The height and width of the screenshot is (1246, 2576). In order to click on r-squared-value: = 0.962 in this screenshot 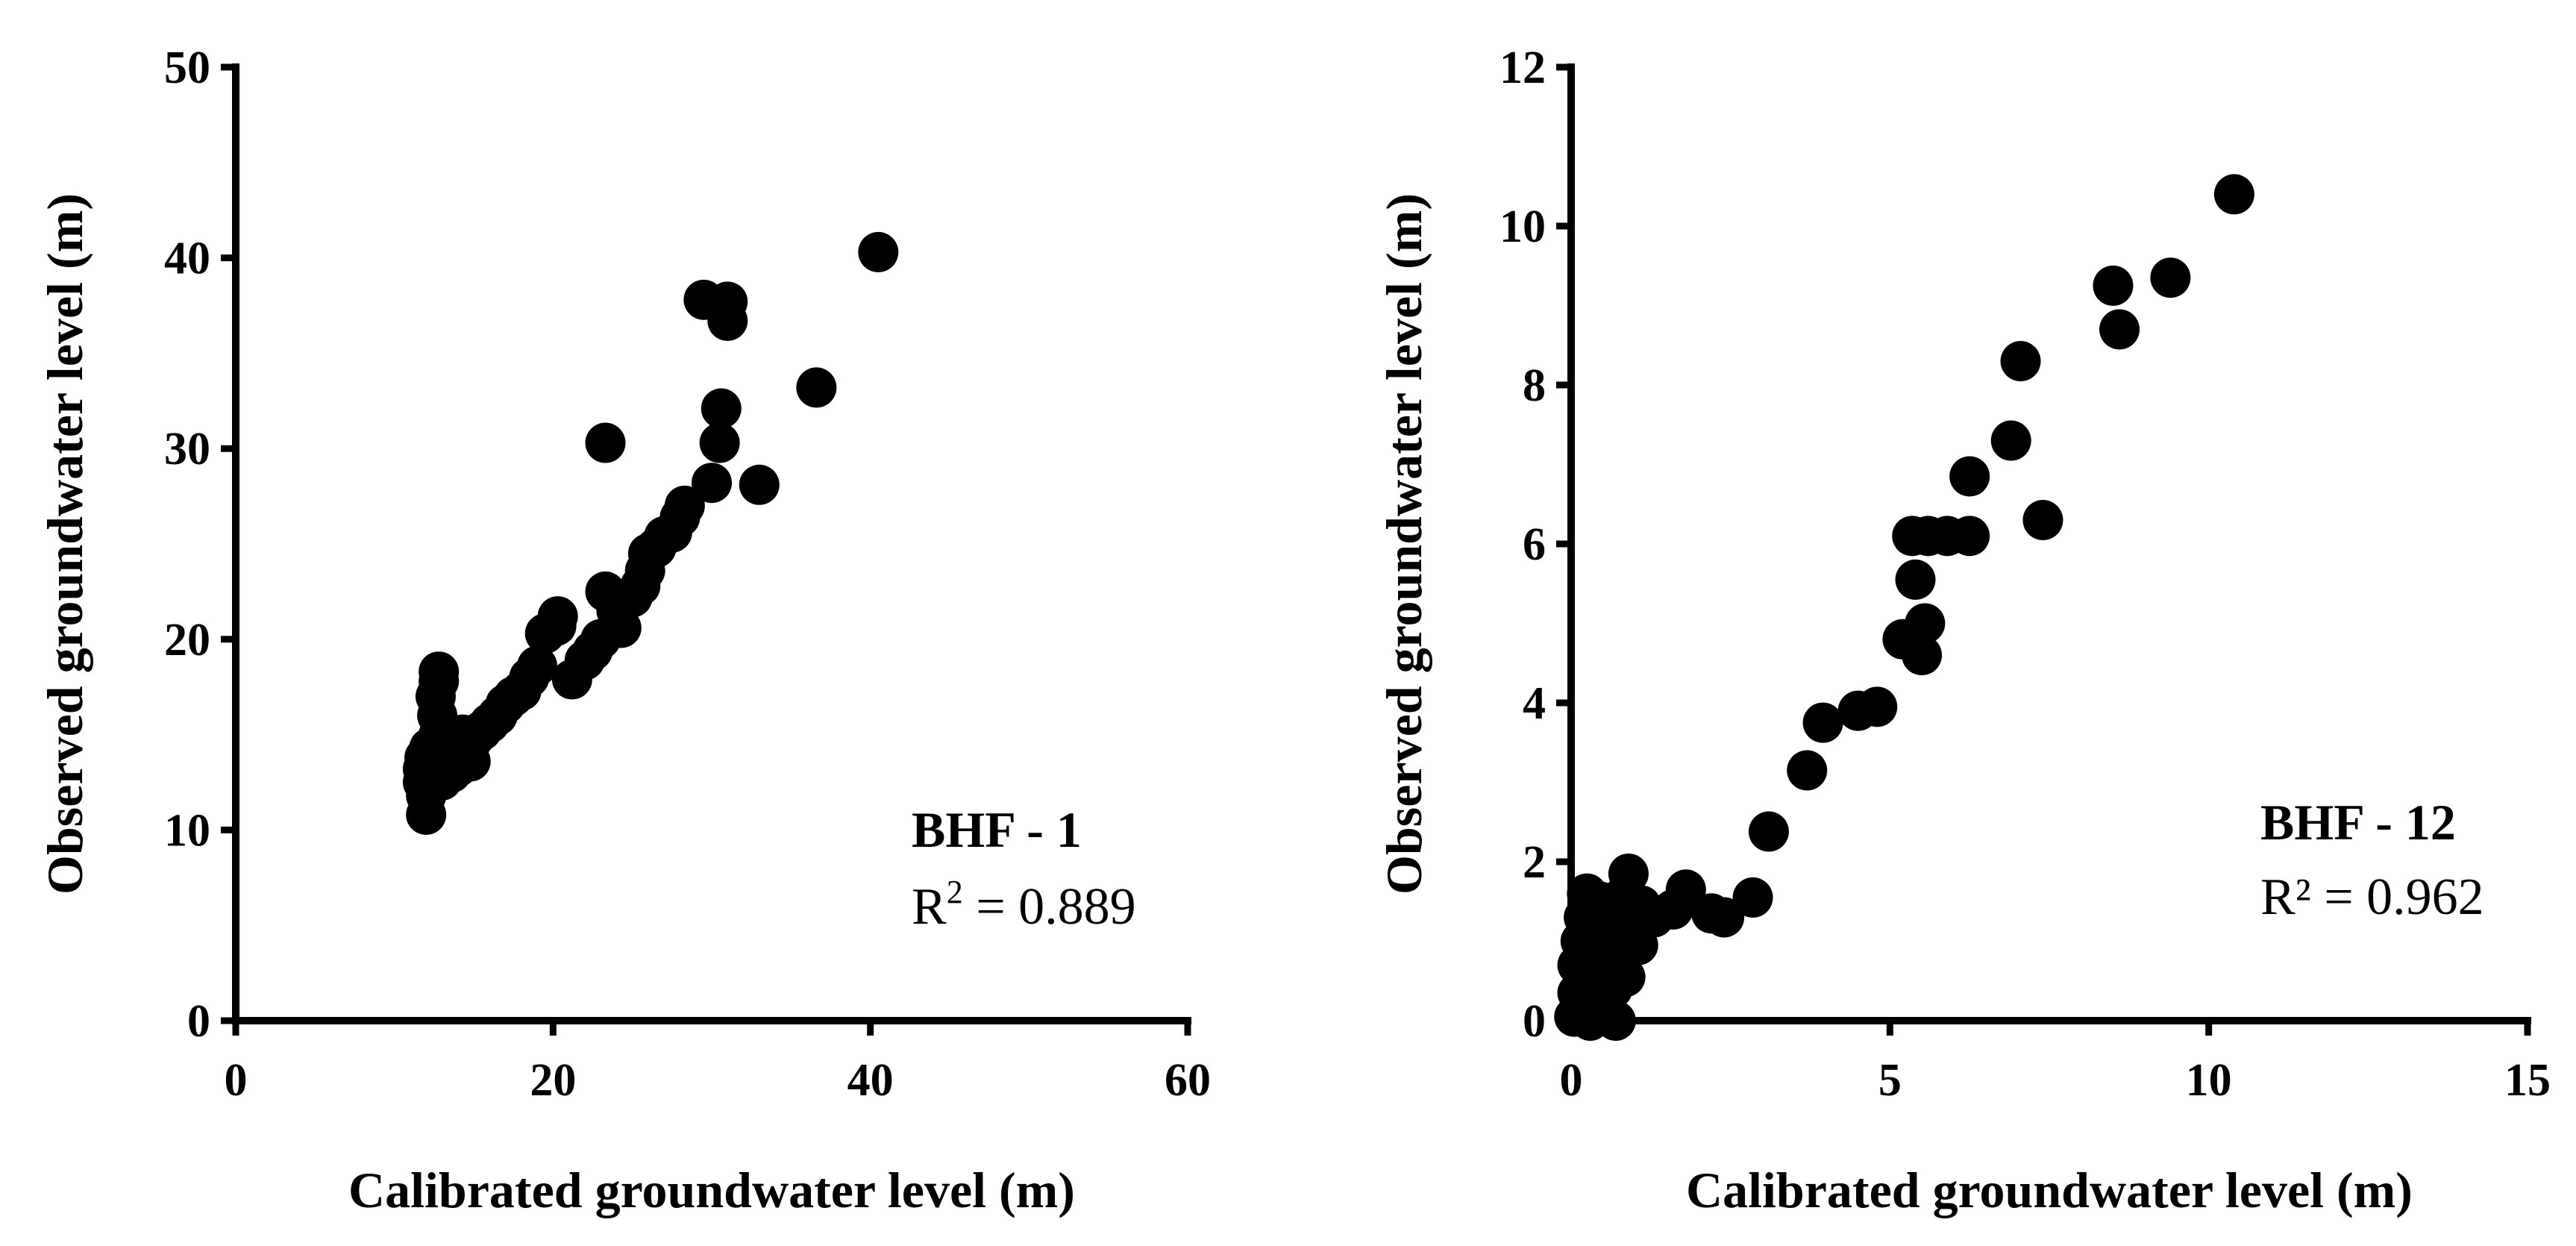, I will do `click(2397, 897)`.